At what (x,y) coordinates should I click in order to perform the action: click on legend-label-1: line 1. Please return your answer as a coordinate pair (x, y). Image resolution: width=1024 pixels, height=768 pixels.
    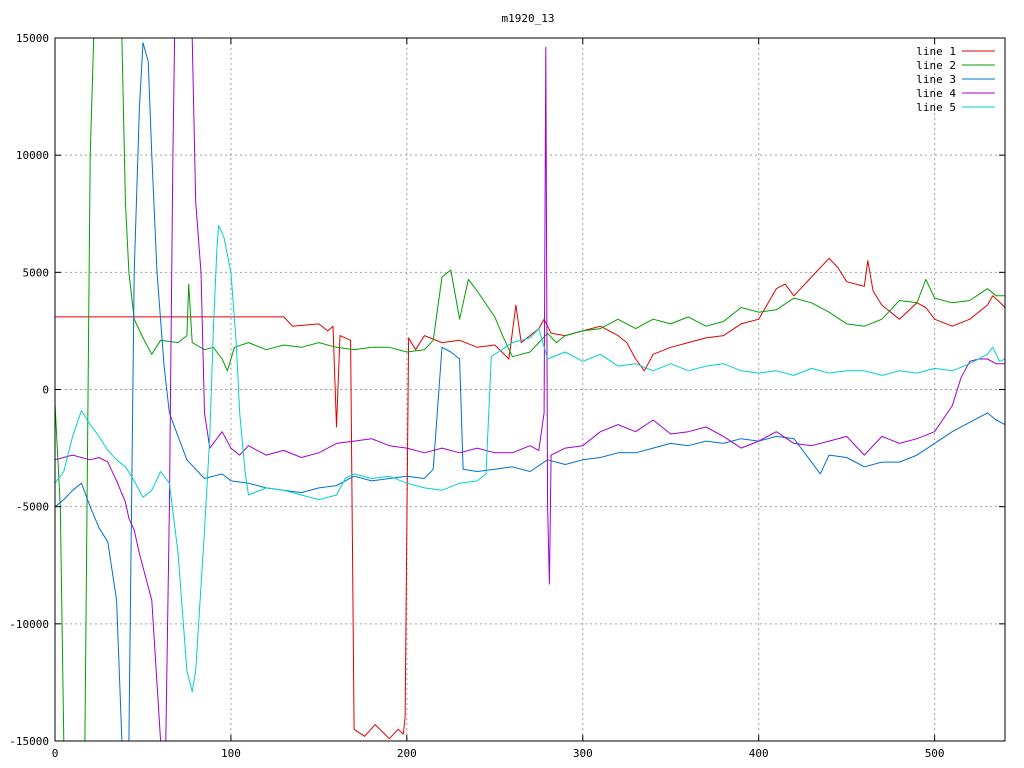
    Looking at the image, I should click on (936, 51).